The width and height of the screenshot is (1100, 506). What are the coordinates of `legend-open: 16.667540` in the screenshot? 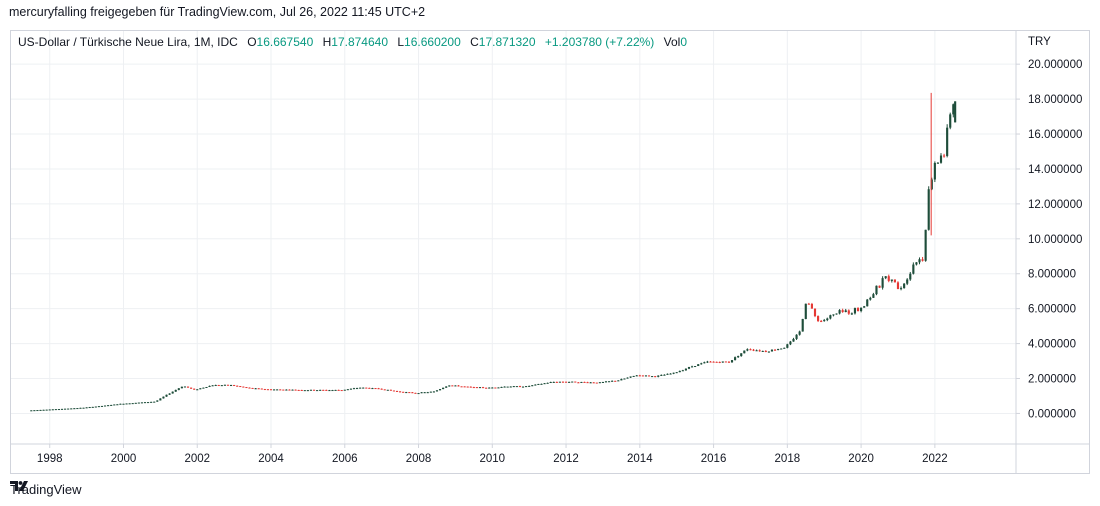 It's located at (285, 42).